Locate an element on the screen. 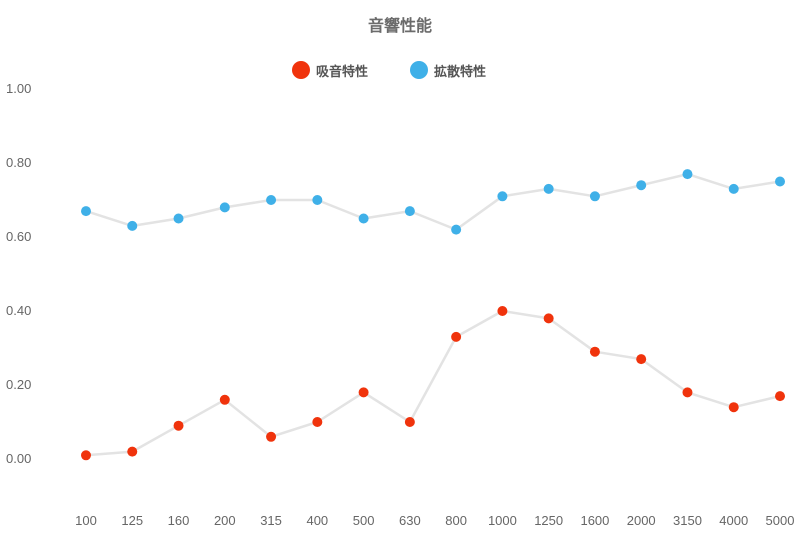 Image resolution: width=800 pixels, height=536 pixels. x-tick-label: 1600 is located at coordinates (594, 520).